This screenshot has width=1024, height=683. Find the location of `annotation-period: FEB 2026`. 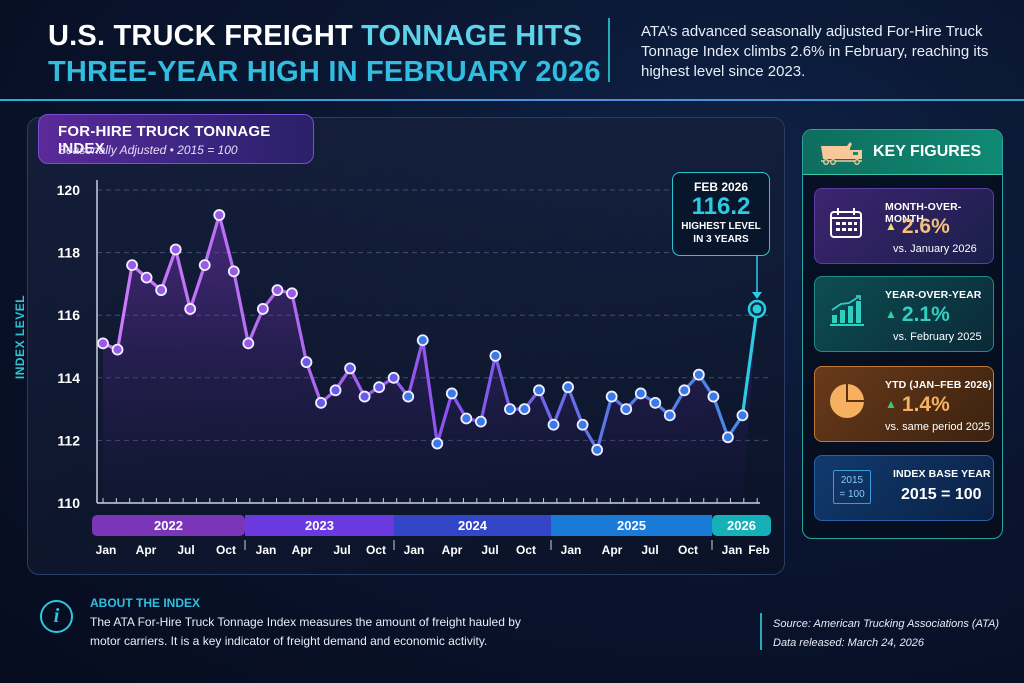

annotation-period: FEB 2026 is located at coordinates (721, 187).